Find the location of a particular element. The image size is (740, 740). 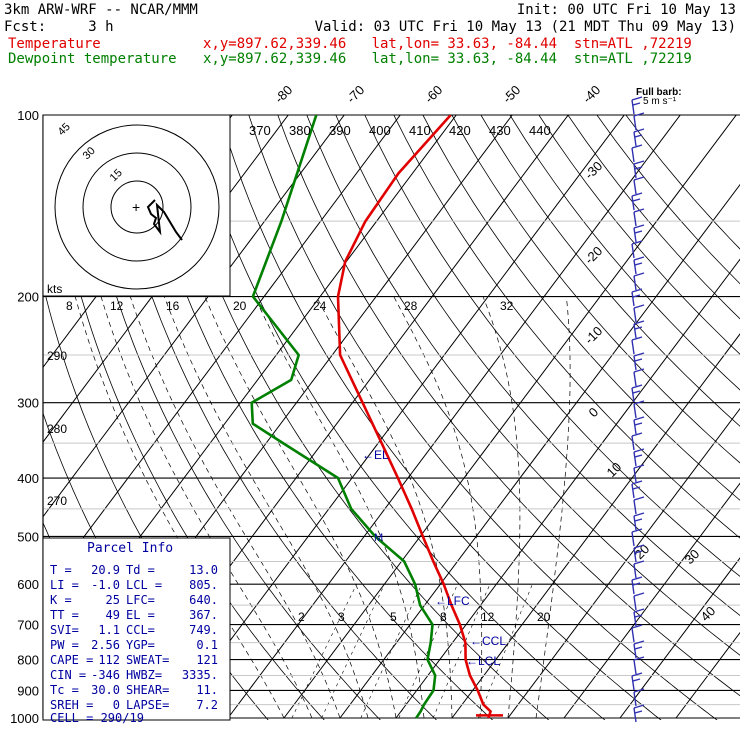

isotherm-label: -80 is located at coordinates (284, 94).